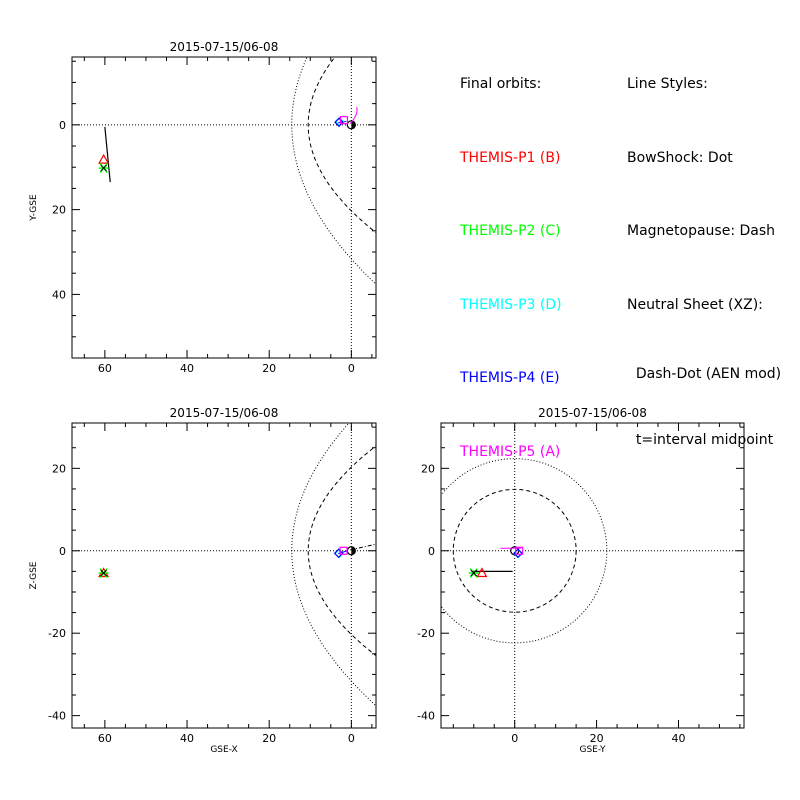 Image resolution: width=800 pixels, height=800 pixels. I want to click on line-style-bowshock: BowShock: Dot, so click(680, 157).